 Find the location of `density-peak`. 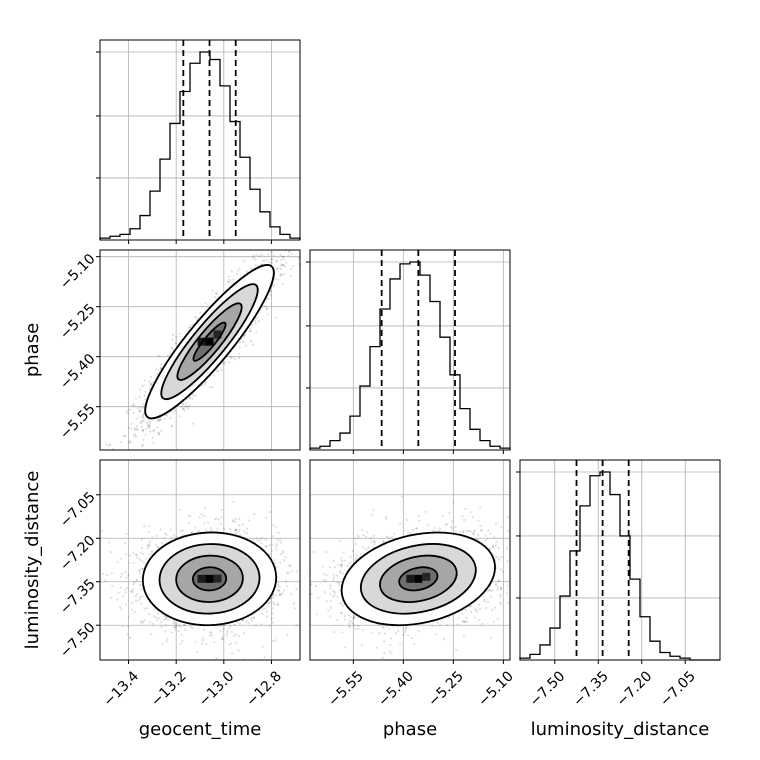

density-peak is located at coordinates (209, 341).